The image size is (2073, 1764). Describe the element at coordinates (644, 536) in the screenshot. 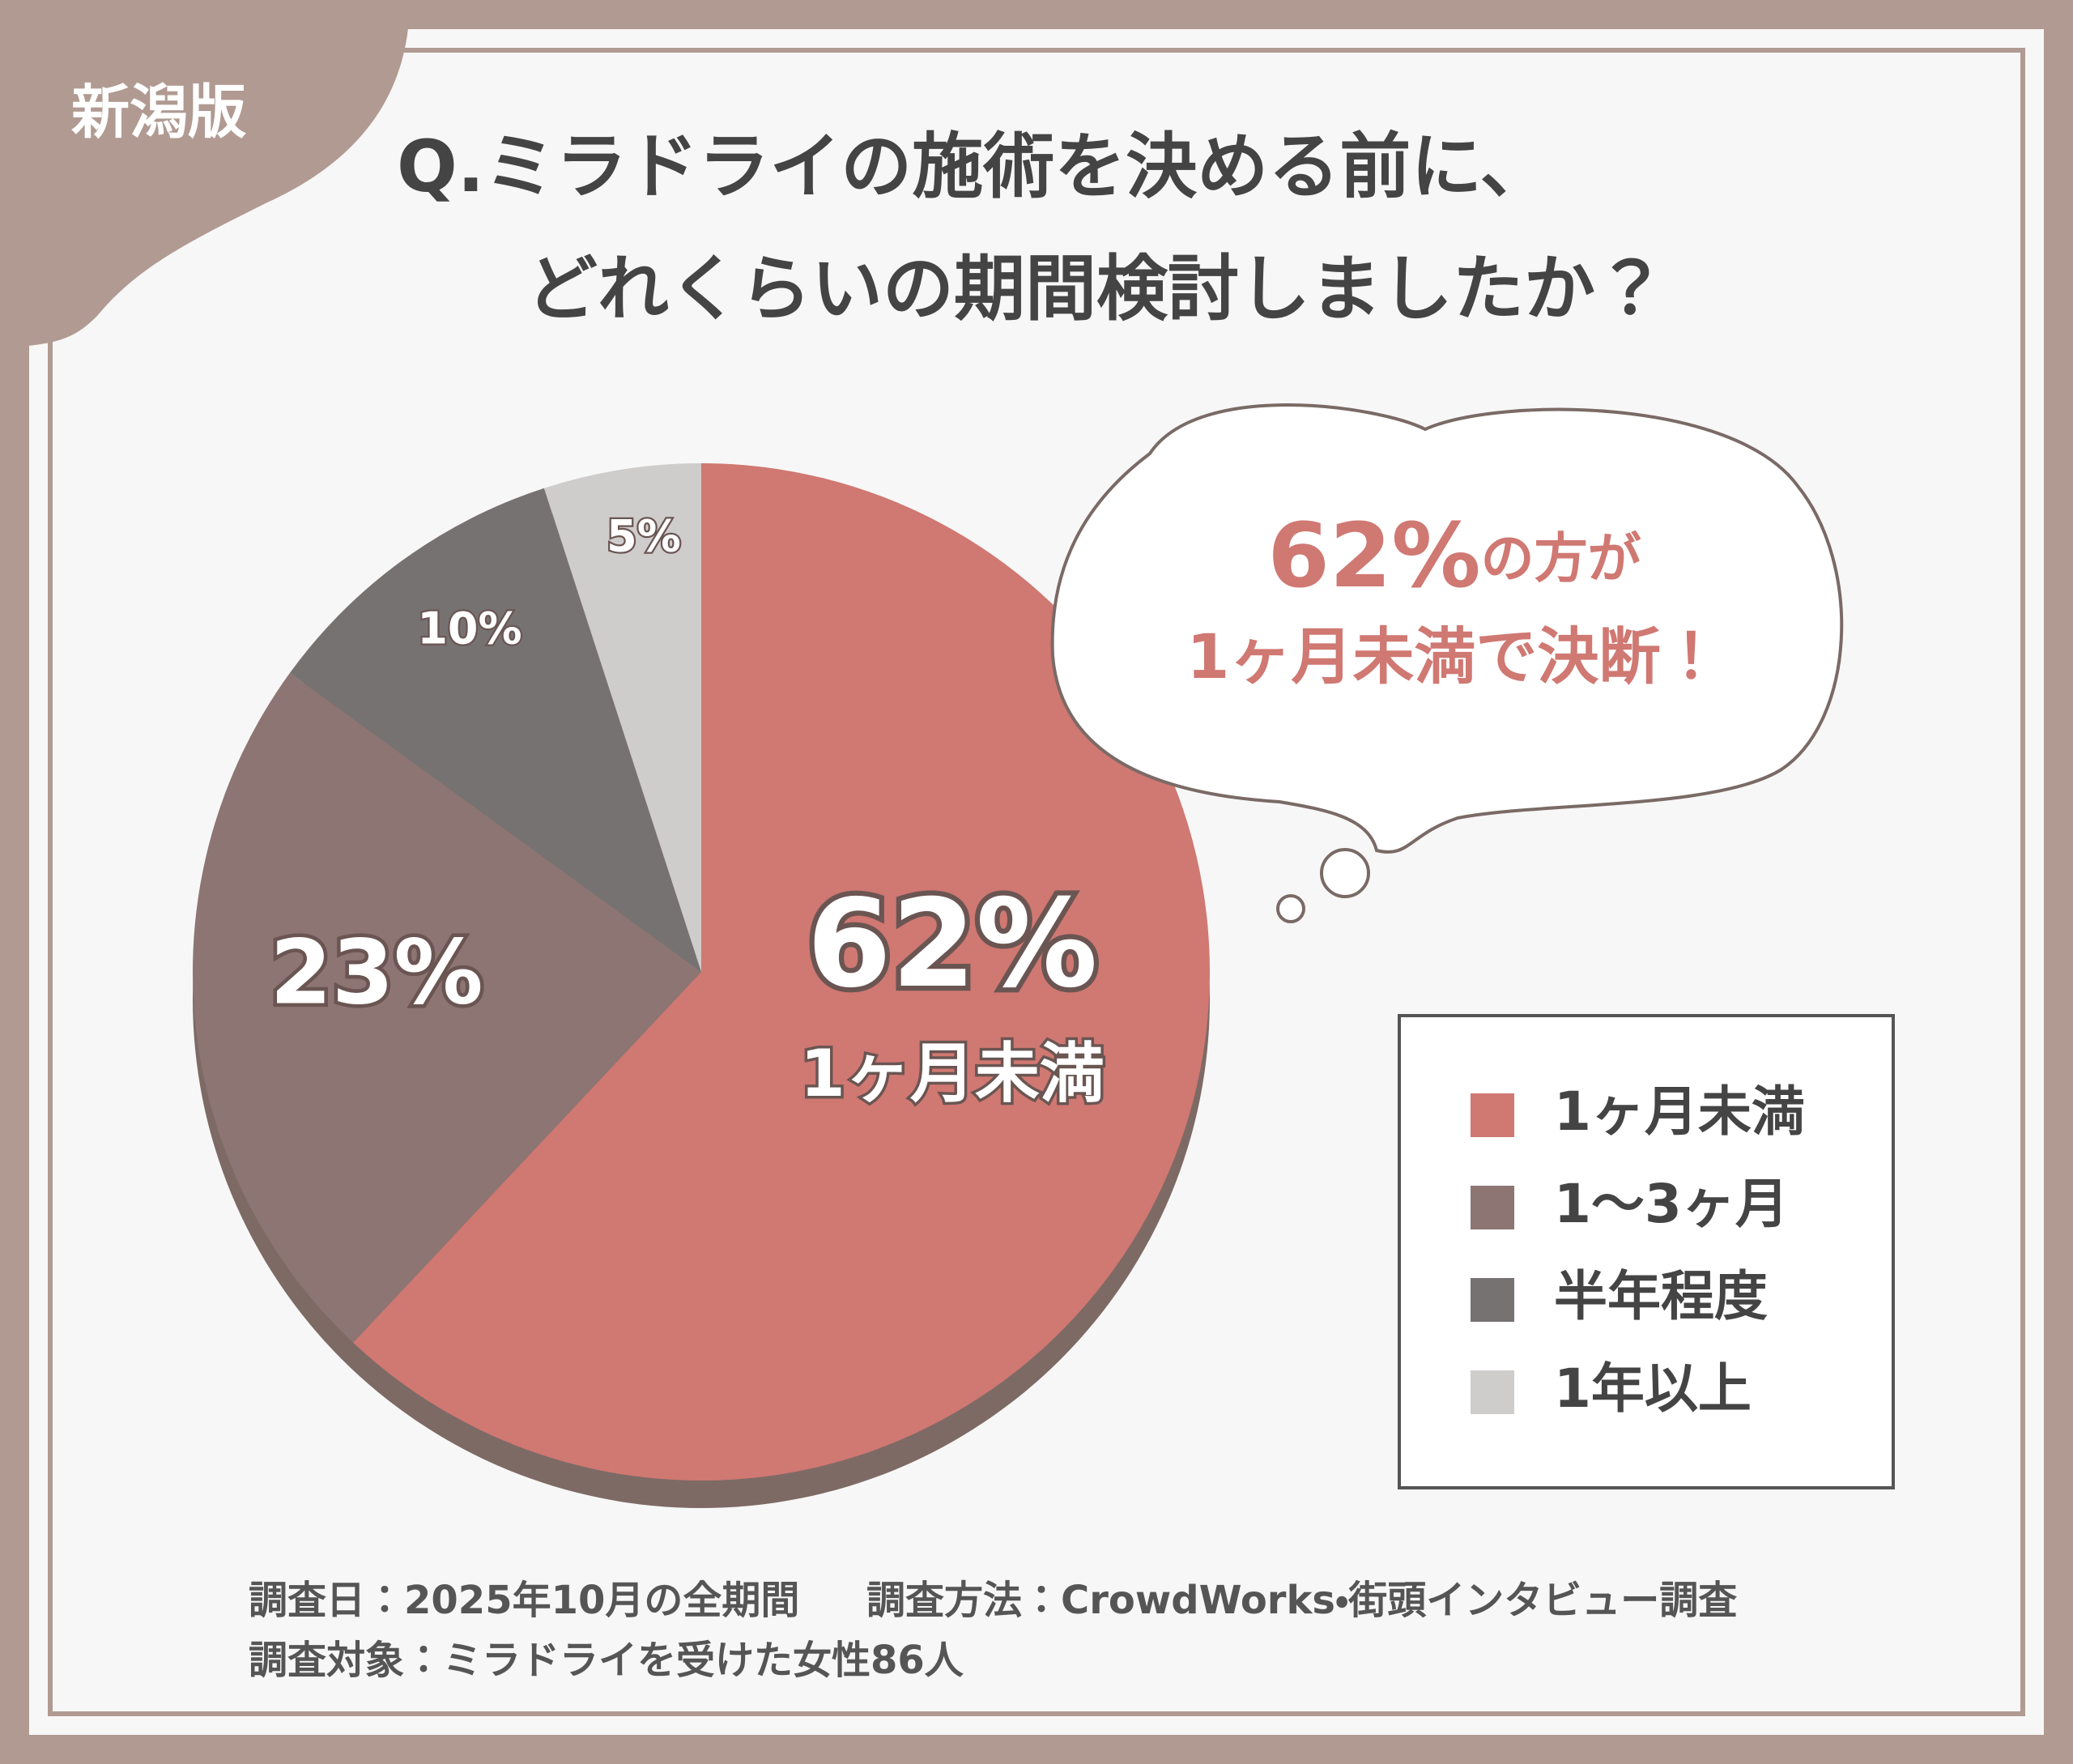

I see `value-label: 5%` at that location.